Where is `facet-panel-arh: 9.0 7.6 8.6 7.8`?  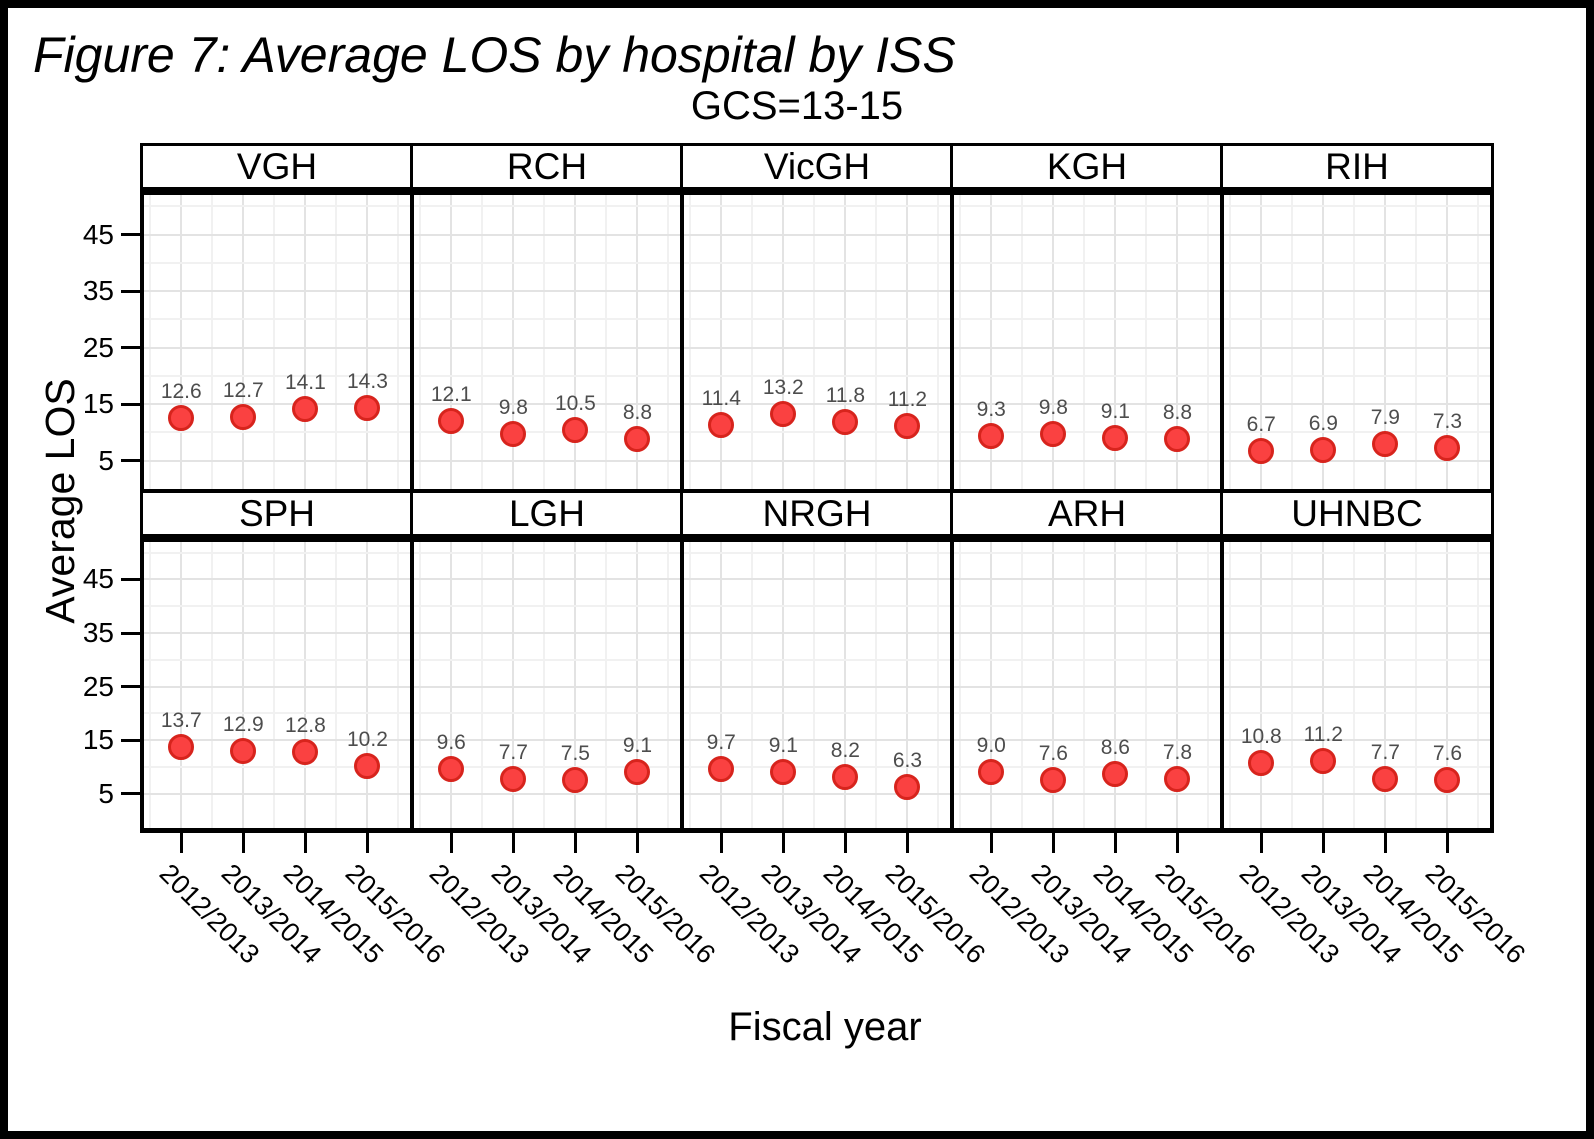 facet-panel-arh: 9.0 7.6 8.6 7.8 is located at coordinates (1087, 685).